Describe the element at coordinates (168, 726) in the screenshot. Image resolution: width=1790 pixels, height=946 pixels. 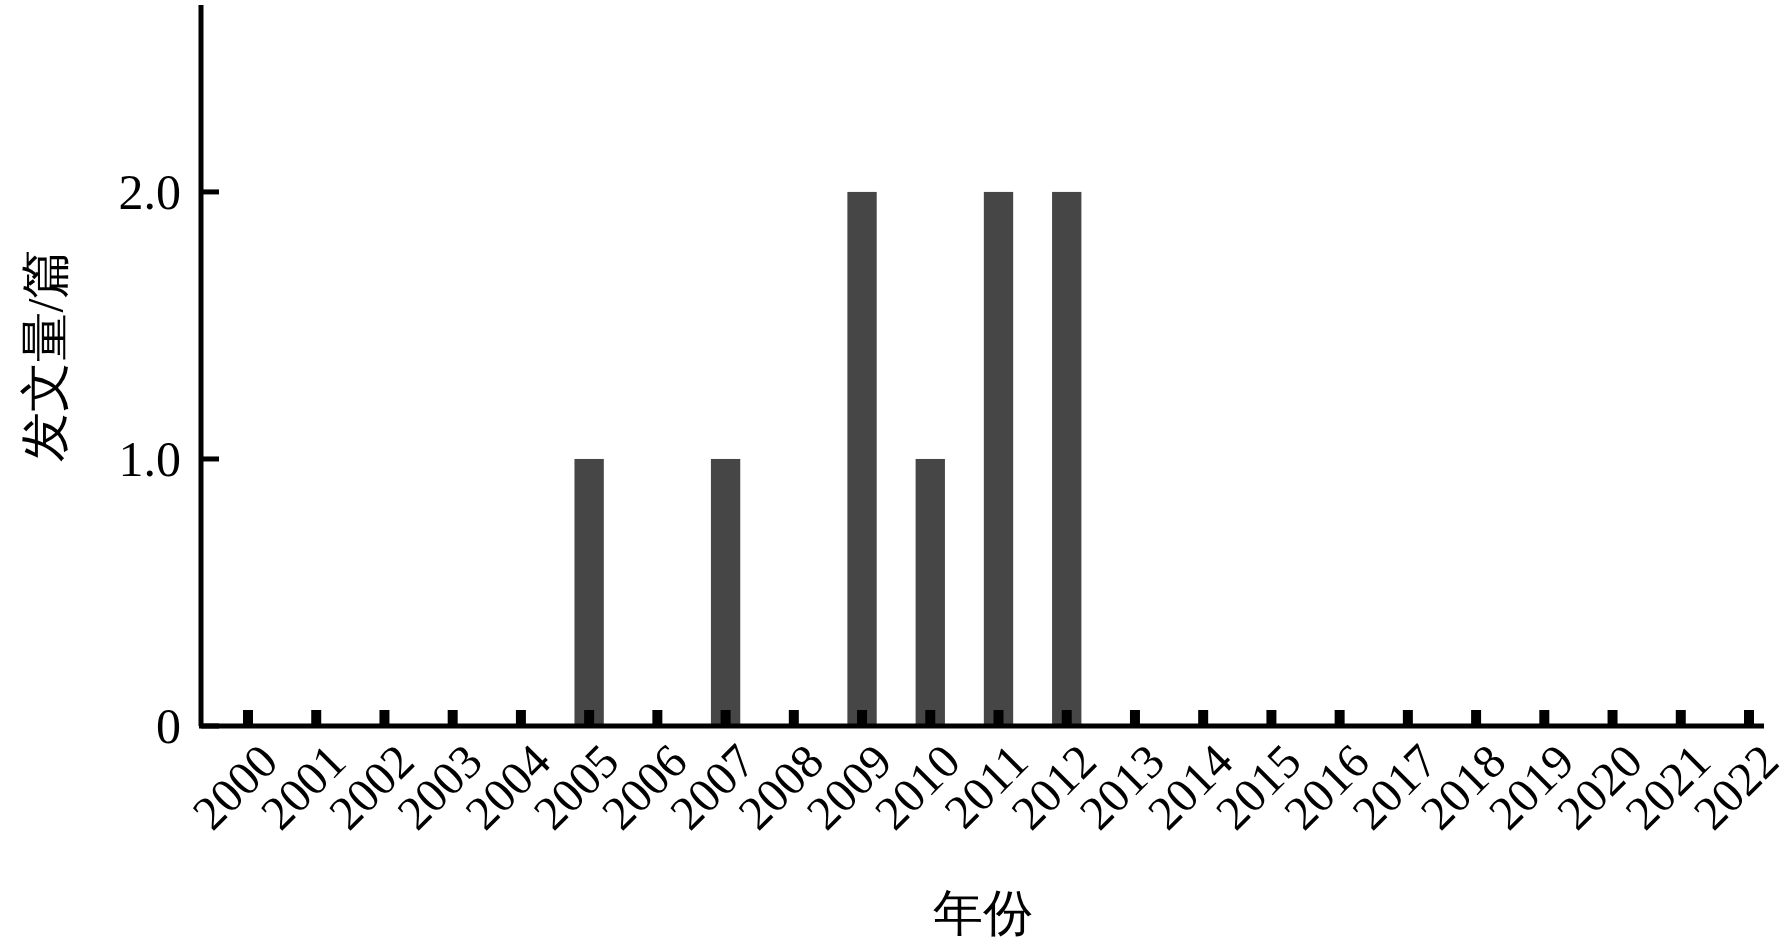
I see `y-tick-label: 0` at that location.